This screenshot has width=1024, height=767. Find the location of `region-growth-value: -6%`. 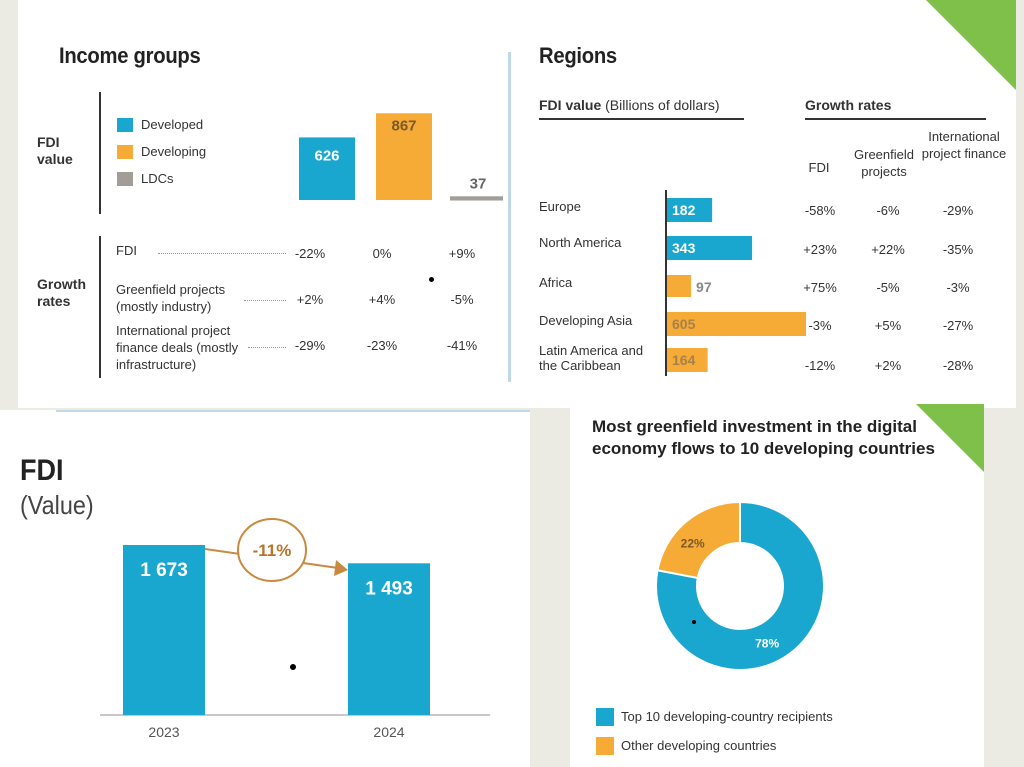

region-growth-value: -6% is located at coordinates (888, 210).